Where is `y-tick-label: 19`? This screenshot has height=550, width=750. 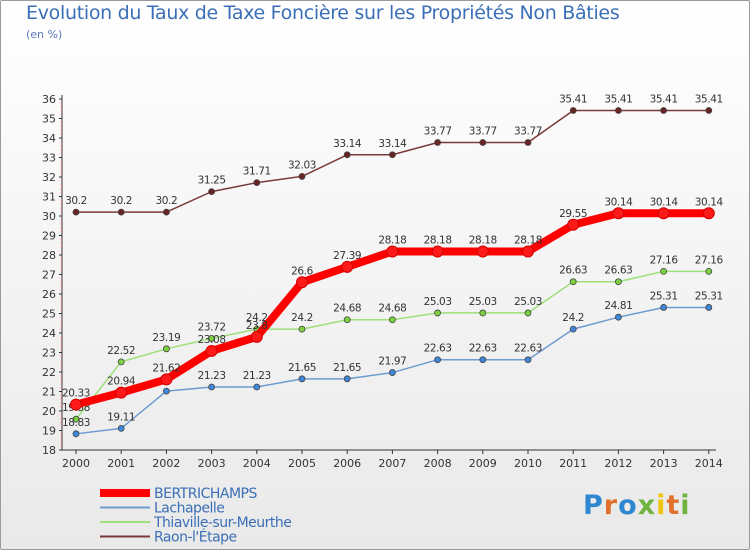 y-tick-label: 19 is located at coordinates (49, 431).